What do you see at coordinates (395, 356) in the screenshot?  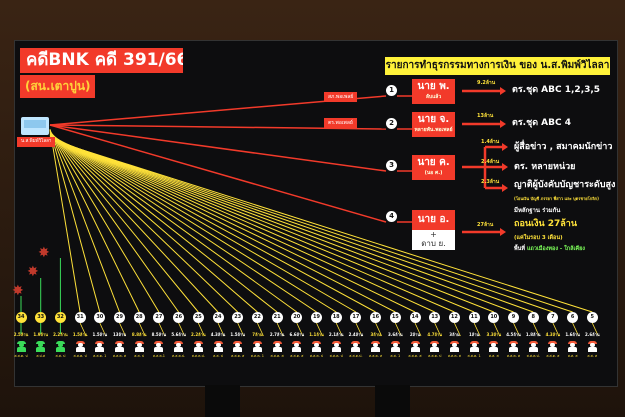 I see `recipient-label: ส.ส. 1` at bounding box center [395, 356].